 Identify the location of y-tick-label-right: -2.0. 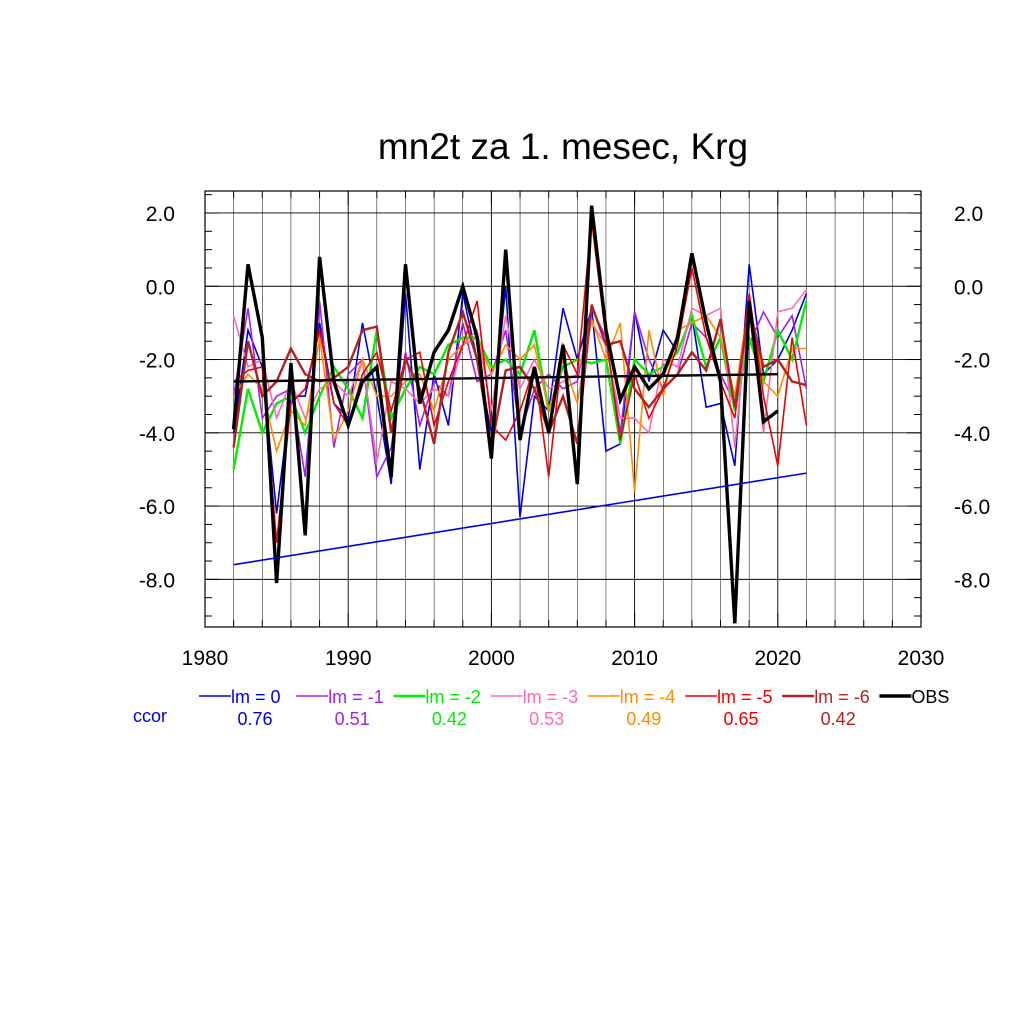
(972, 361).